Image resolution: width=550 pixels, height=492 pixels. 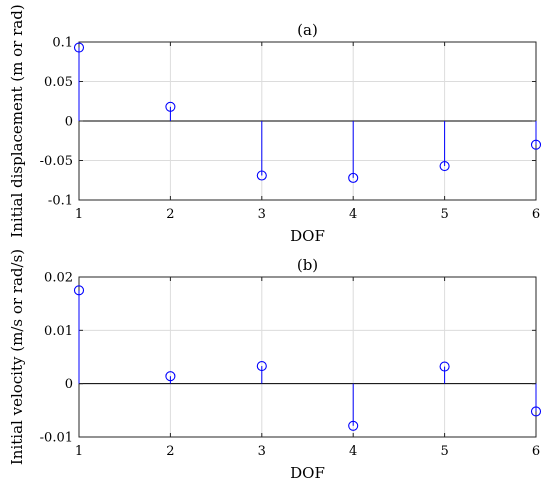 I want to click on y-tick-label: 0.02, so click(x=58, y=278).